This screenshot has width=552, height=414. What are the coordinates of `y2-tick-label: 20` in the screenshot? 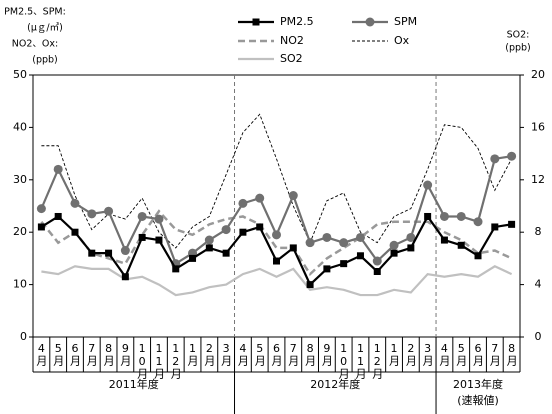 It's located at (538, 74).